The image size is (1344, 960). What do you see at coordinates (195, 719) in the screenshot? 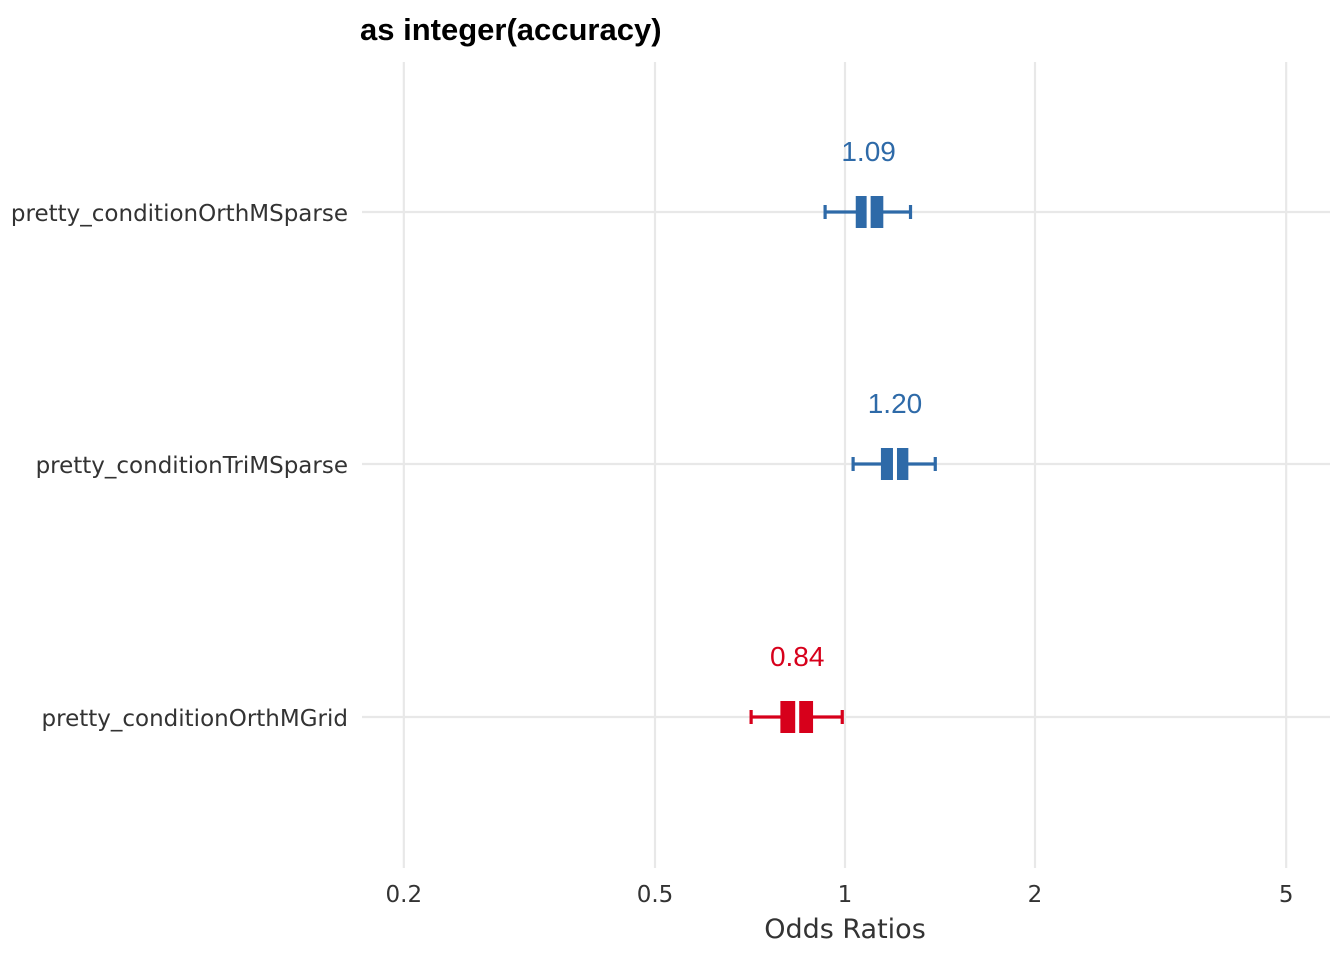
I see `y-tick-label: pretty_conditionOrthMGrid` at bounding box center [195, 719].